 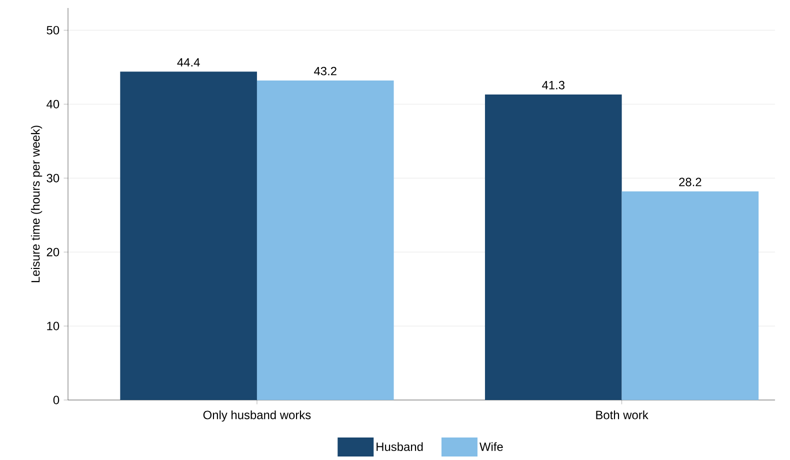 I want to click on y-tick-label: 20, so click(x=53, y=252).